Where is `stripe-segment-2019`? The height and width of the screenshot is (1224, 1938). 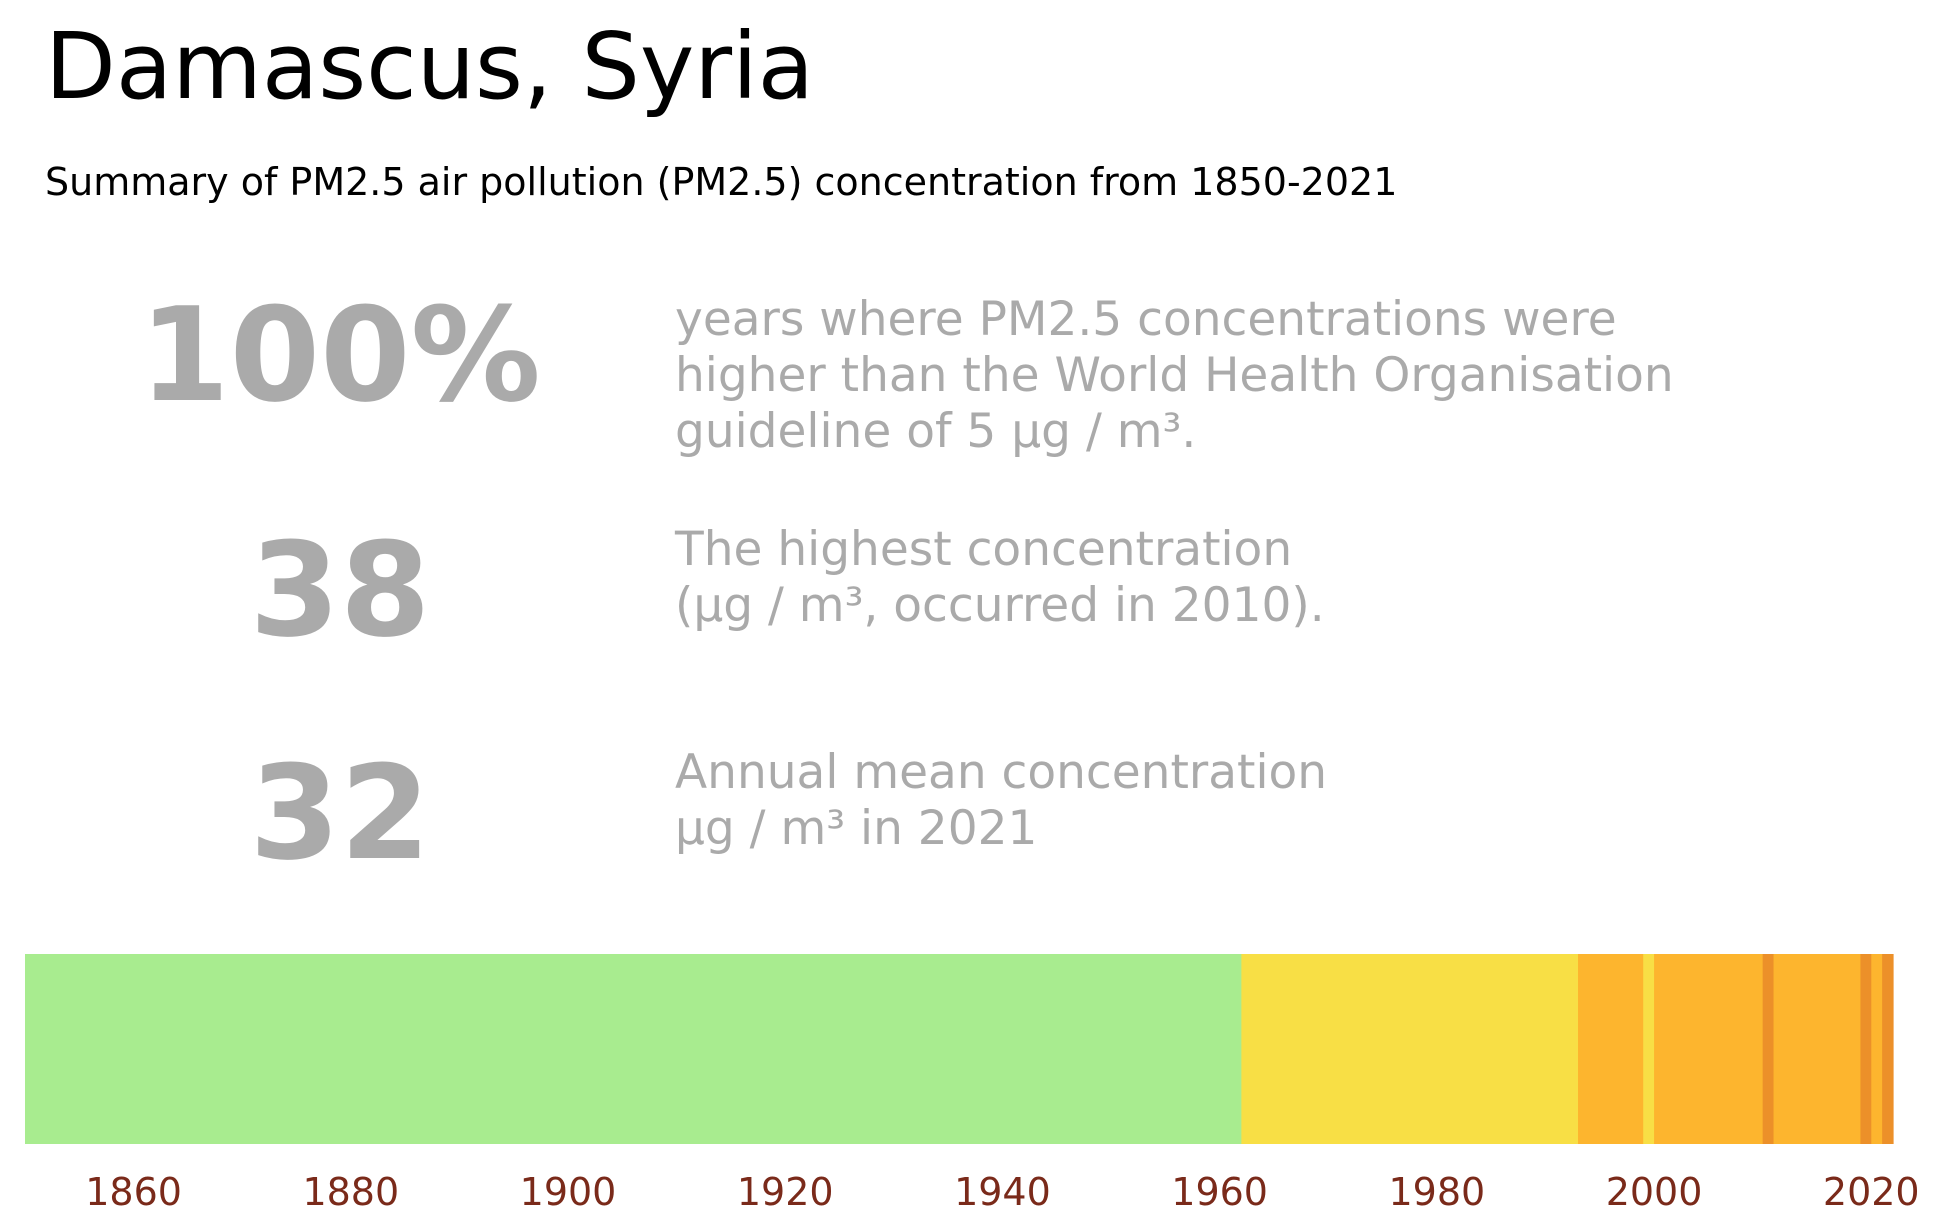 stripe-segment-2019 is located at coordinates (1866, 1049).